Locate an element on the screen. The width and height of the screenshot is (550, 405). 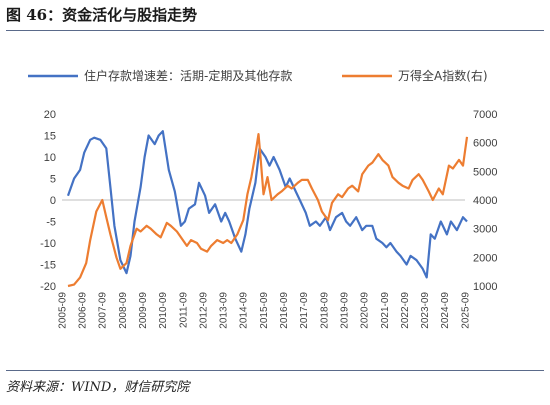
y-left-tick-label: 5 is located at coordinates (53, 180).